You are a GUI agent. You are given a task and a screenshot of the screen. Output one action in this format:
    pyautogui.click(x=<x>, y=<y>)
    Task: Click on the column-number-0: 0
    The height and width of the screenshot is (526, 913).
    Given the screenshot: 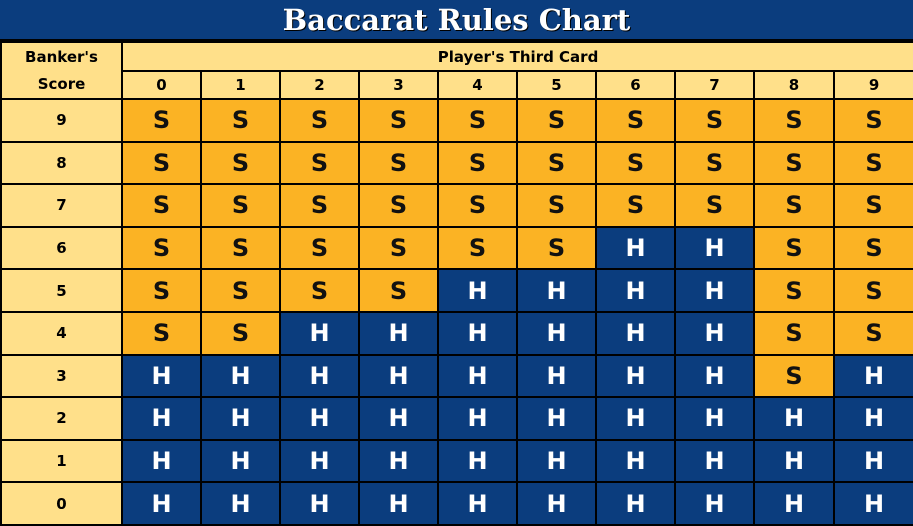 What is the action you would take?
    pyautogui.click(x=161, y=85)
    